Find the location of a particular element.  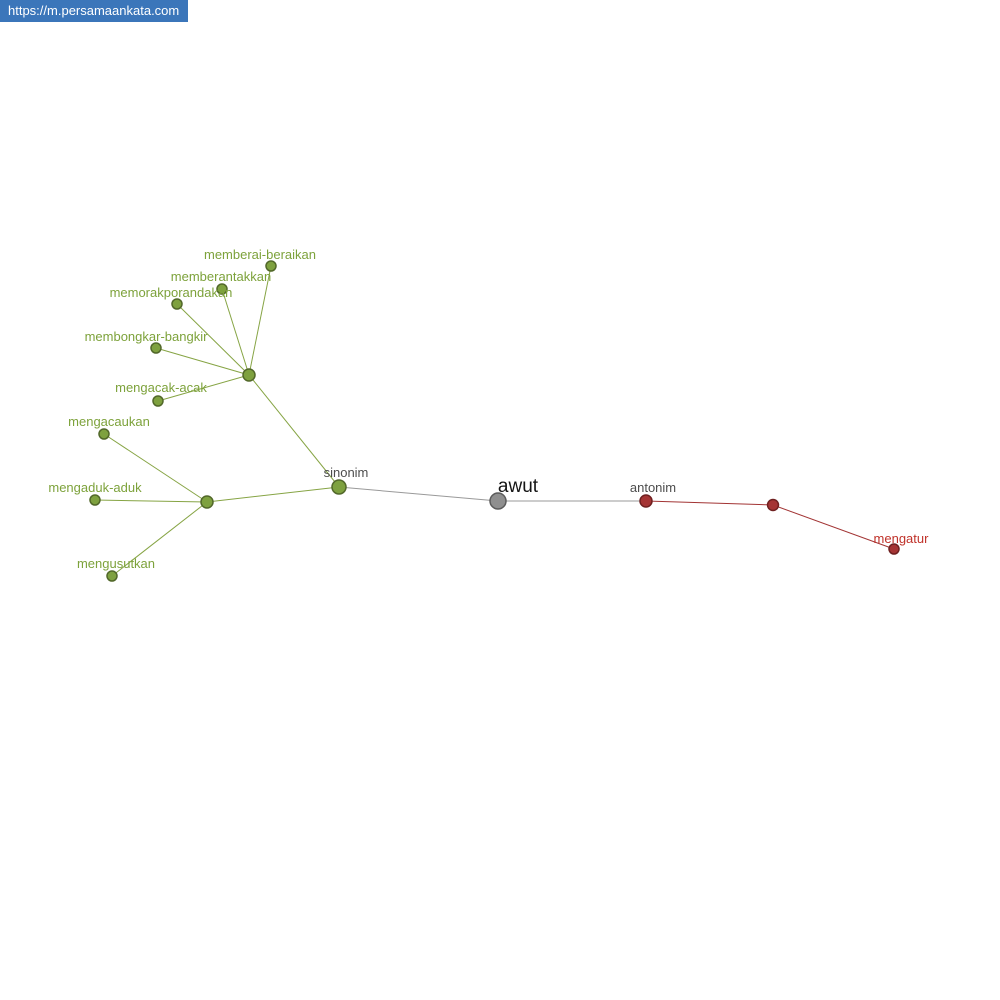

edge-syn-hub-2--mengaduk-aduk is located at coordinates (151, 501).